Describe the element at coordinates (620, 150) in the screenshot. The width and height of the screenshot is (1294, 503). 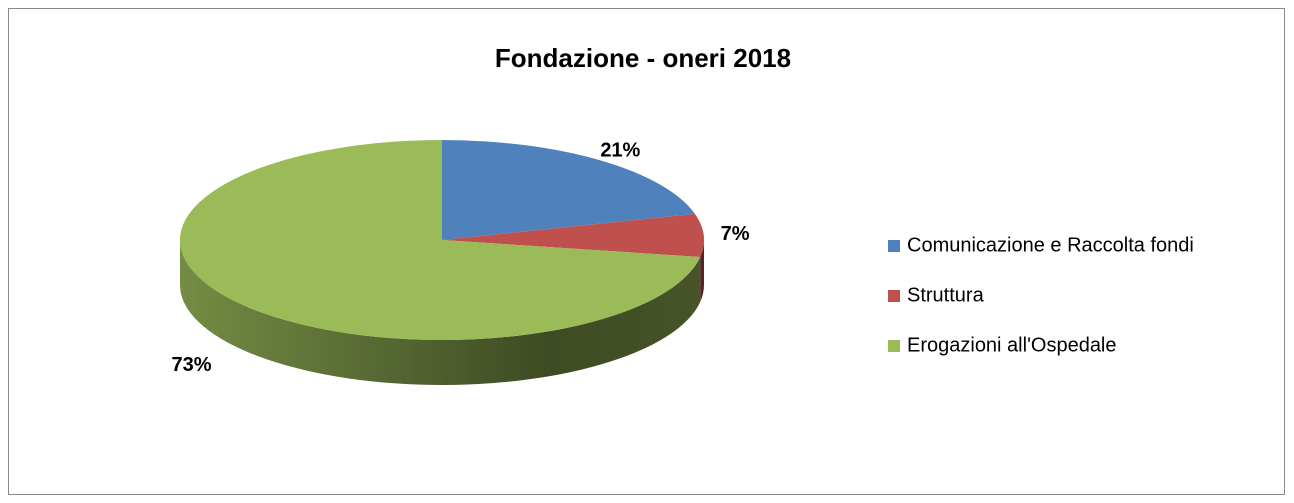
I see `data-label: 21%` at that location.